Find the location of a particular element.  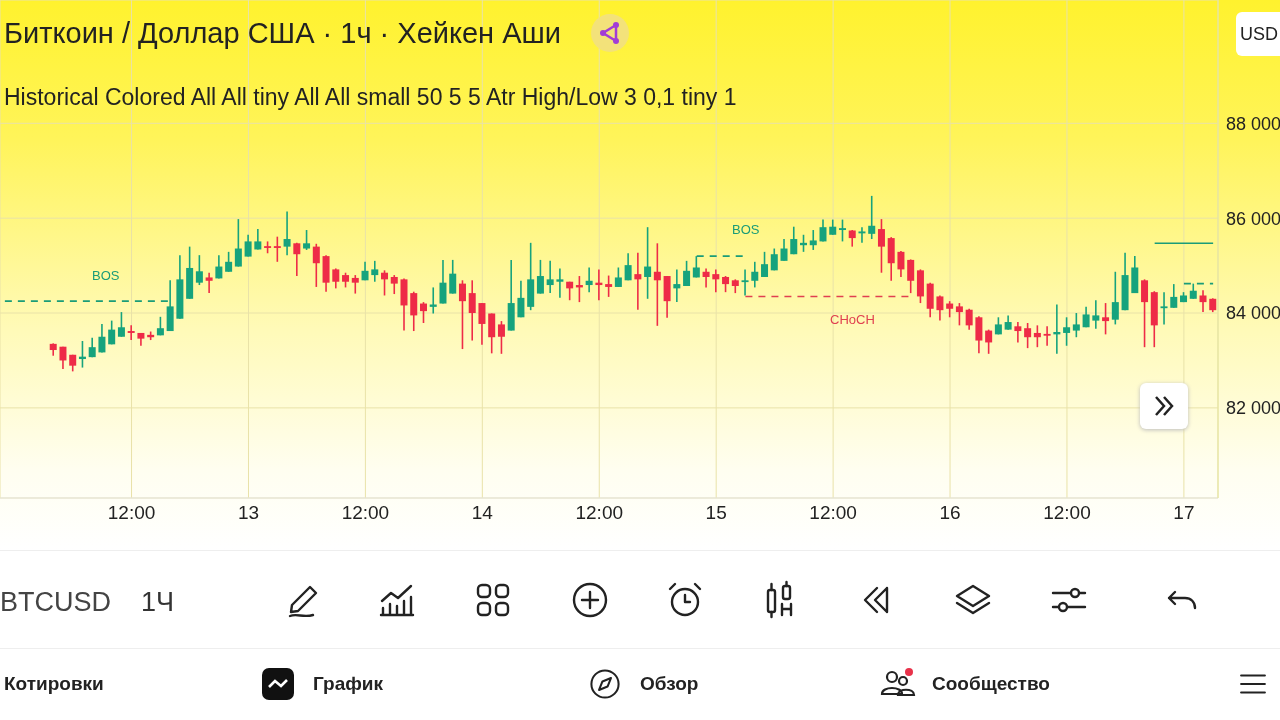

x-tick-label: 15 is located at coordinates (716, 513).